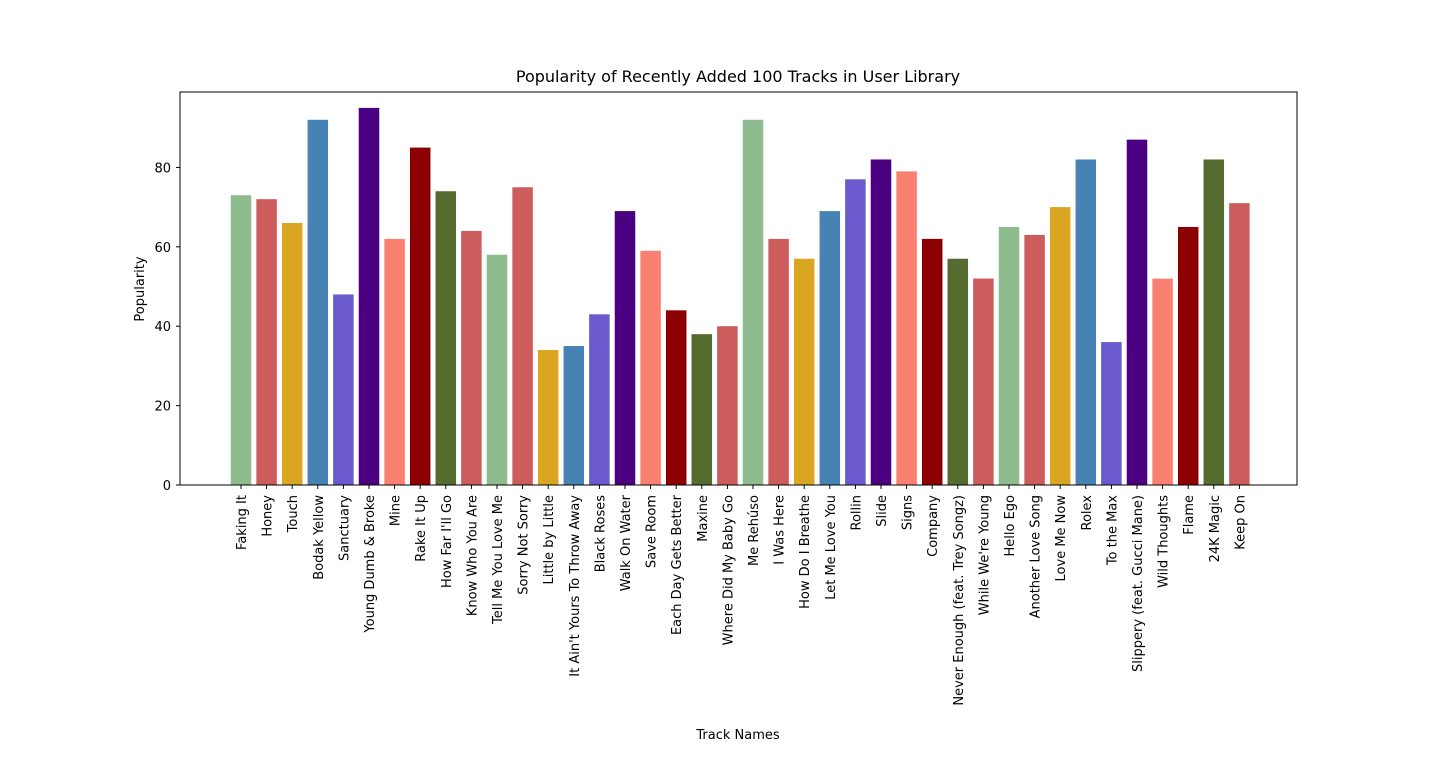 This screenshot has width=1440, height=763. Describe the element at coordinates (1010, 526) in the screenshot. I see `x-tick-label: Hello Ego` at that location.